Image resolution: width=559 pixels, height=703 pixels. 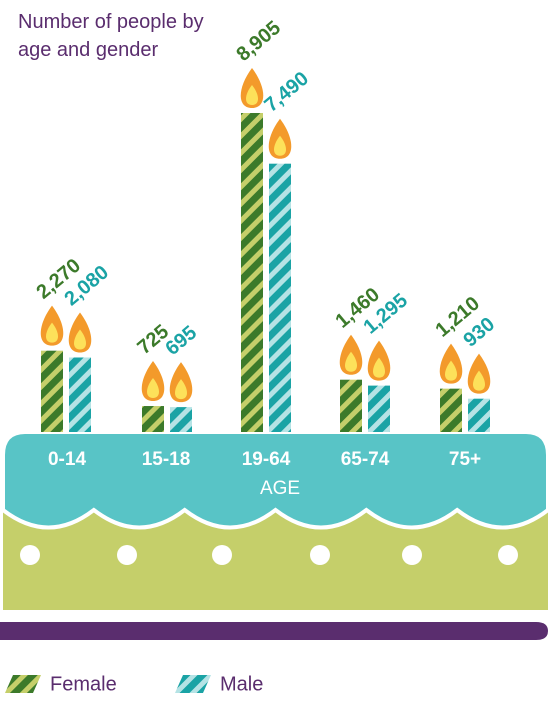 What do you see at coordinates (111, 36) in the screenshot?
I see `chart-title: Number of people by age and gender` at bounding box center [111, 36].